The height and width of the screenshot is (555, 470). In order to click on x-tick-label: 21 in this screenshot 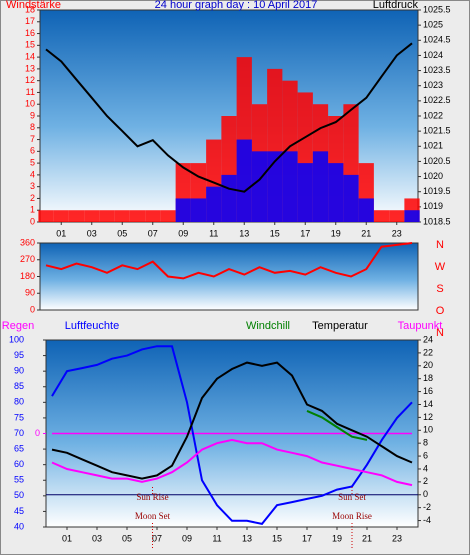, I will do `click(367, 538)`.